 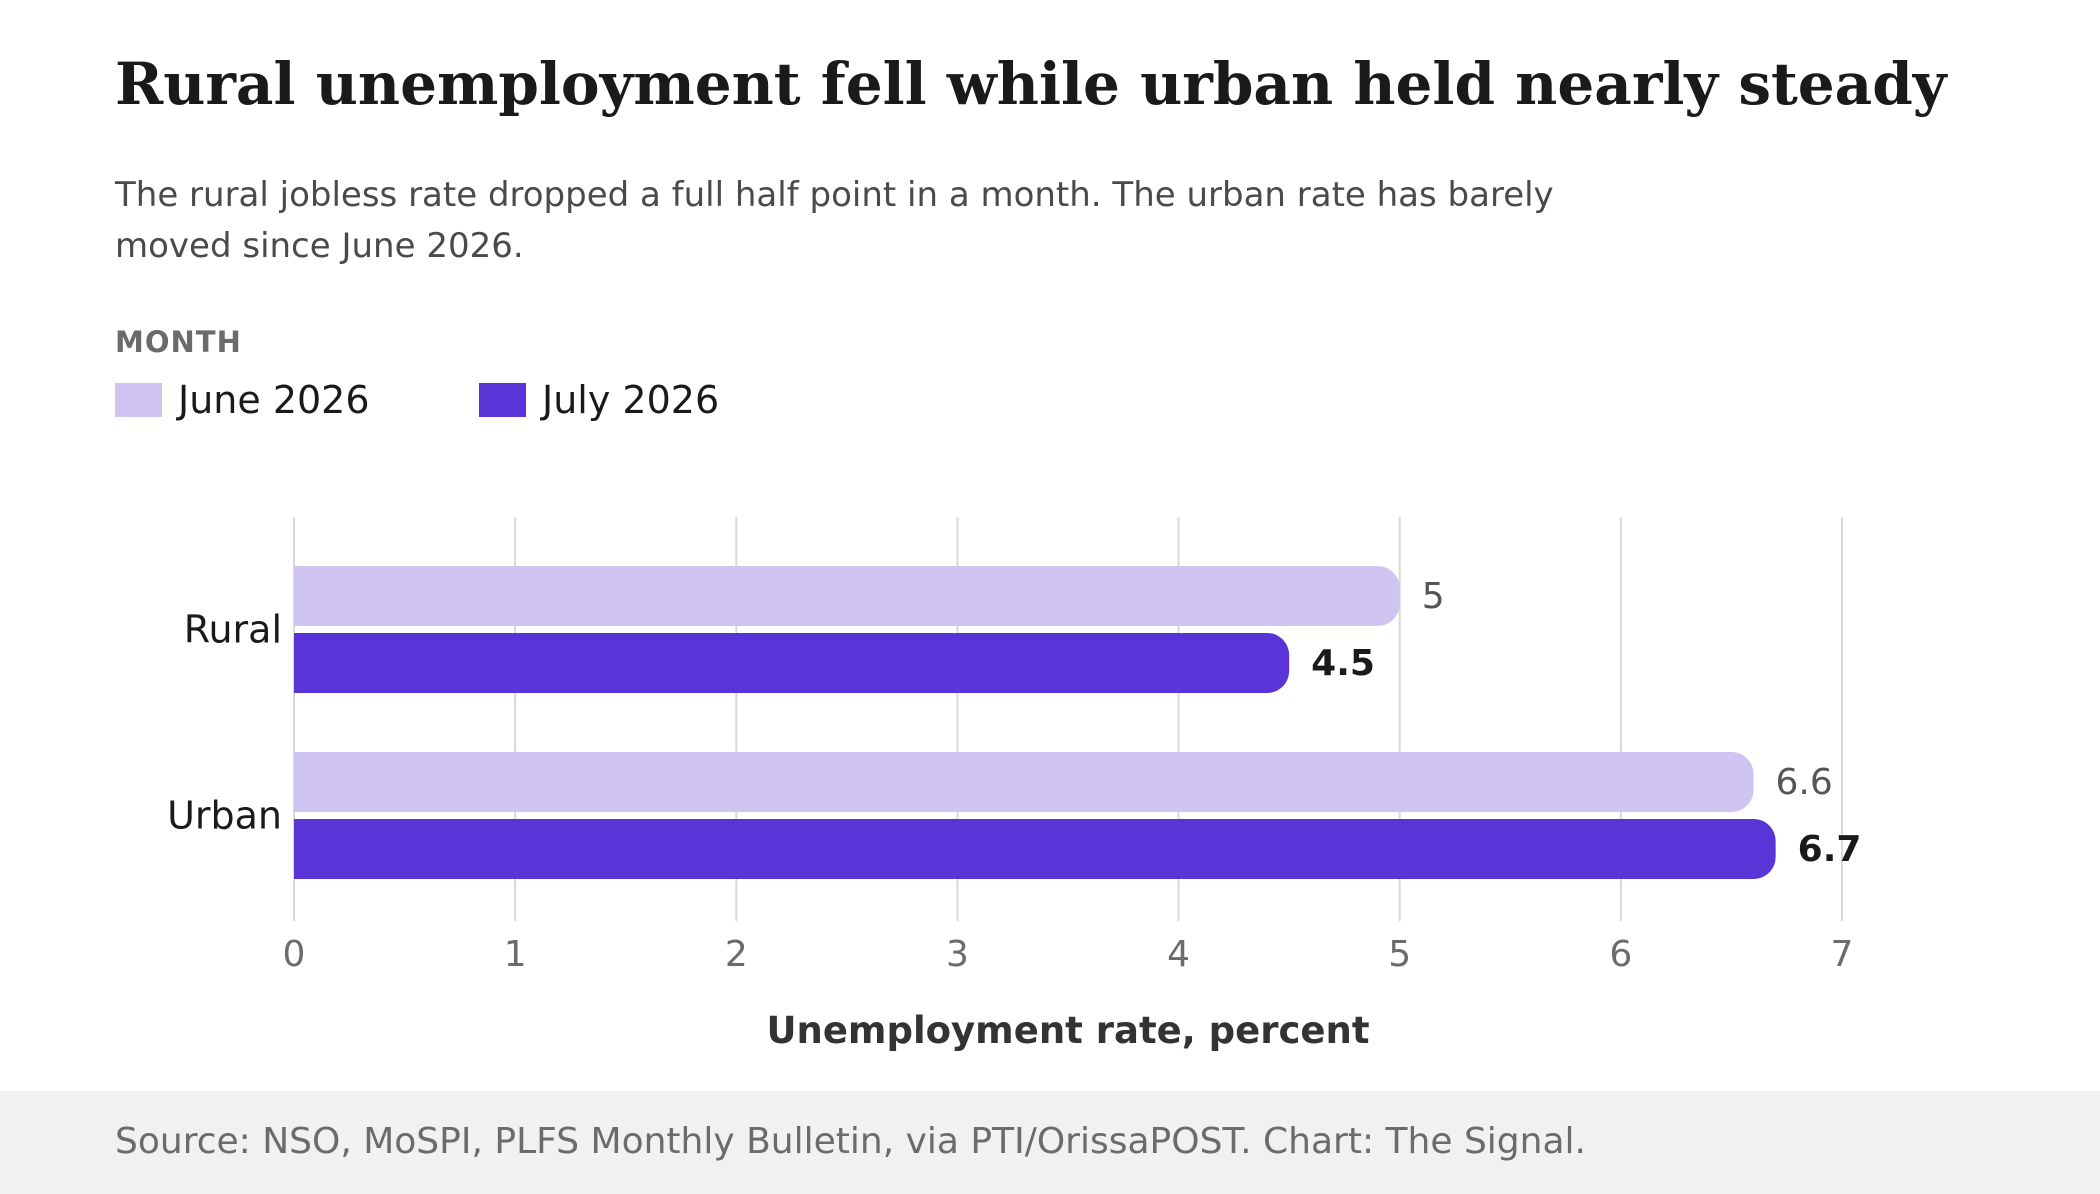 I want to click on bar-urban-june-2026, so click(x=1024, y=782).